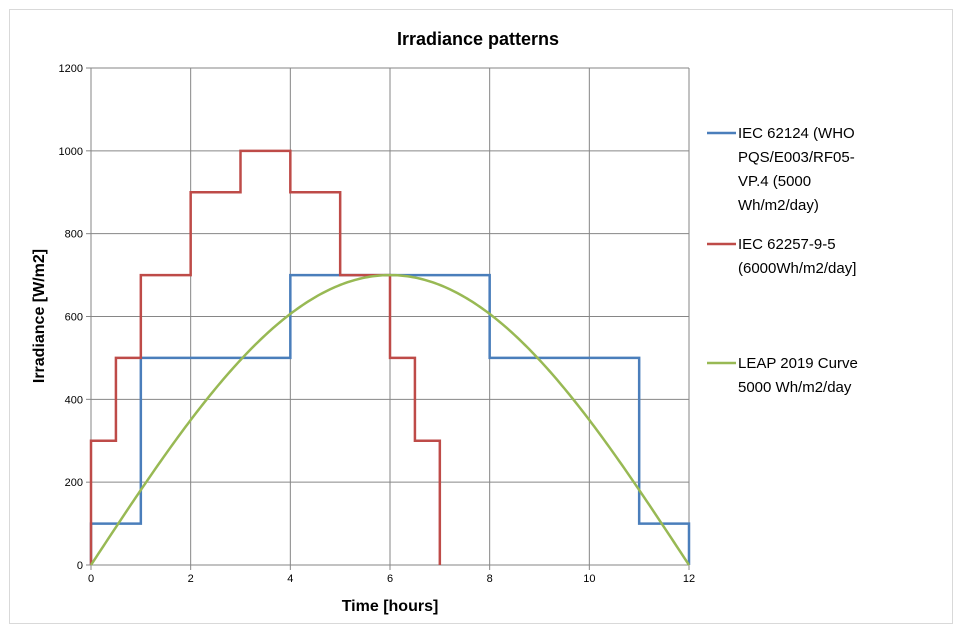 The width and height of the screenshot is (957, 628). I want to click on y-tick-labels: 0 200 400 600 800 1000 1200, so click(71, 317).